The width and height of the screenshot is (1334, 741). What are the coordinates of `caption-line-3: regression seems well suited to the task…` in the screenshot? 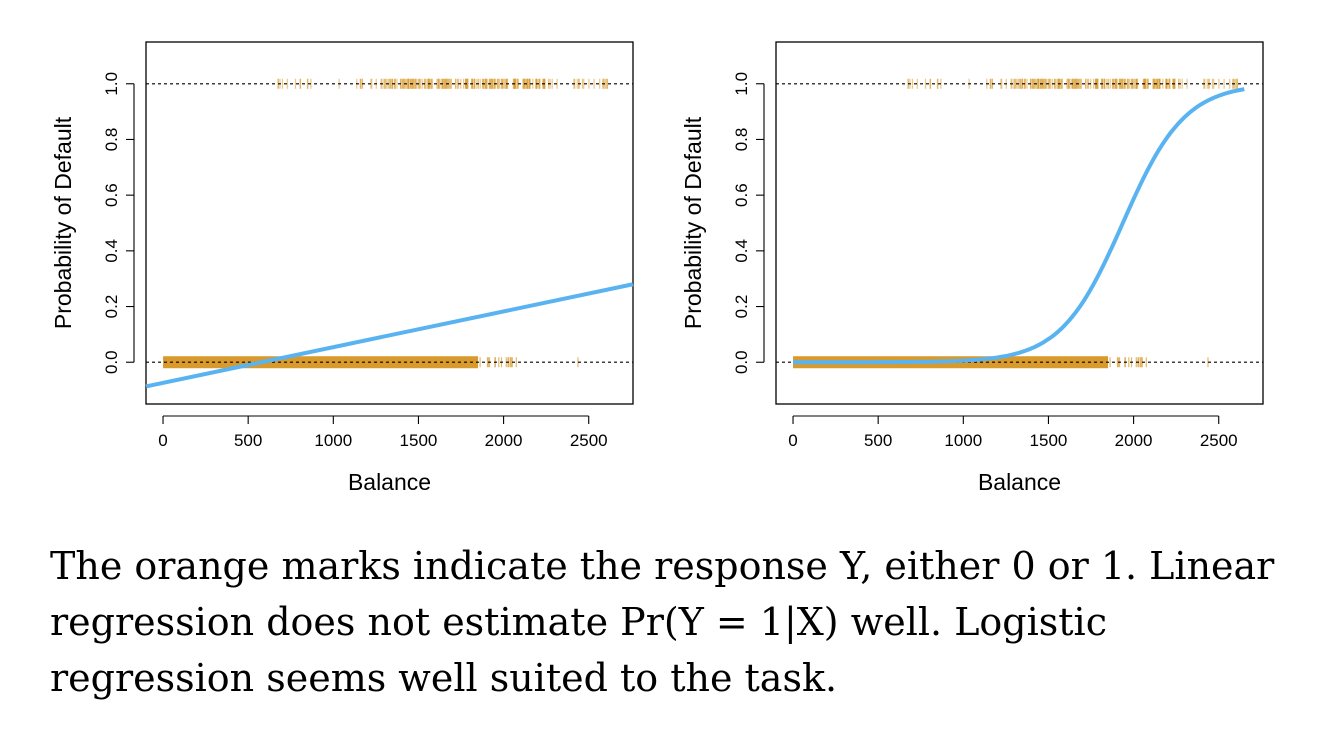 It's located at (444, 678).